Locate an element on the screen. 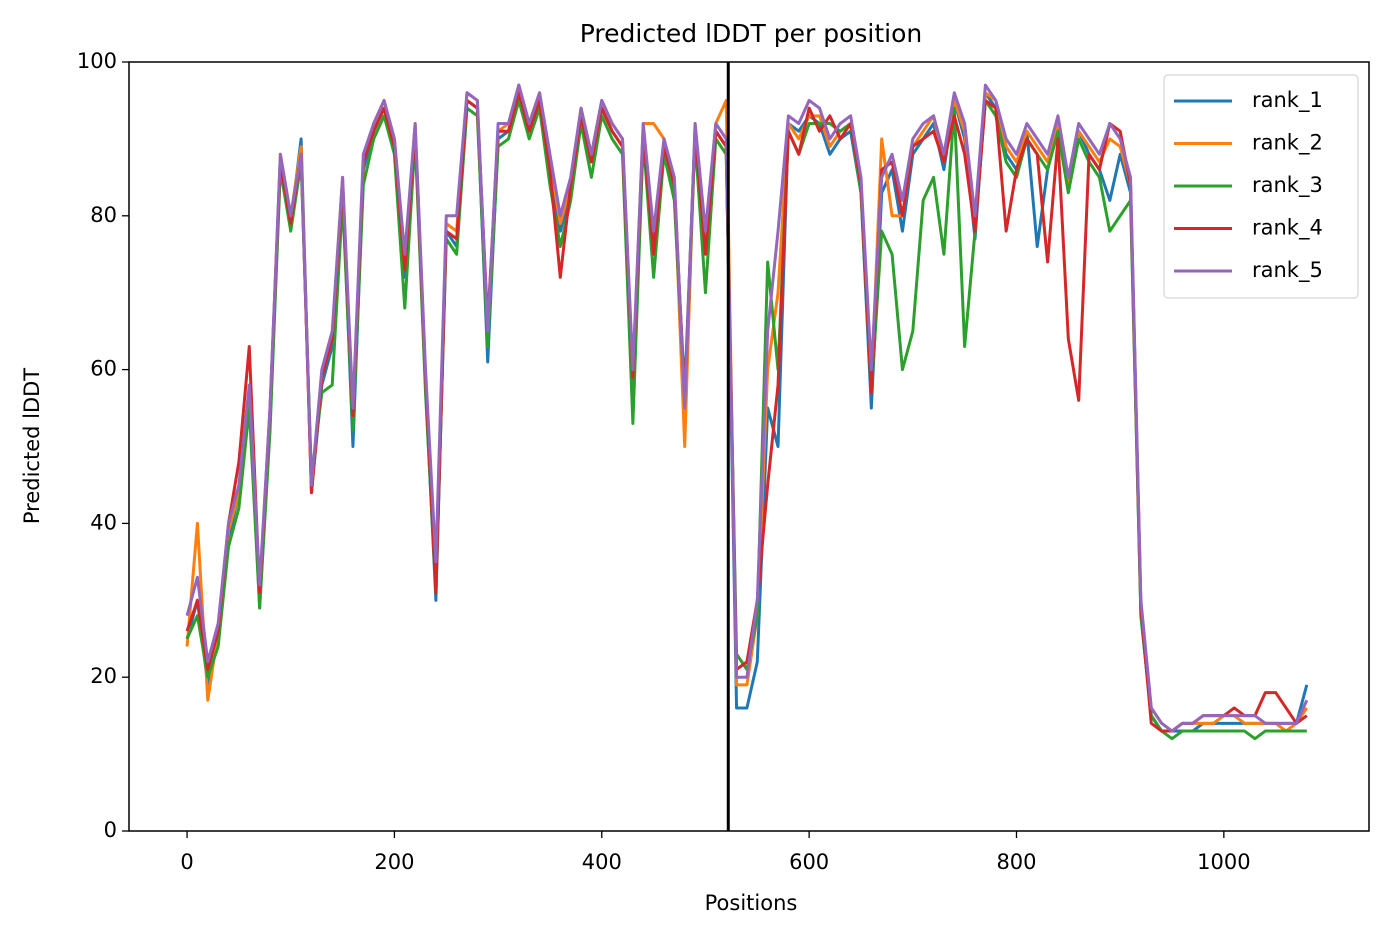  x-axis-label: Positions is located at coordinates (751, 903).